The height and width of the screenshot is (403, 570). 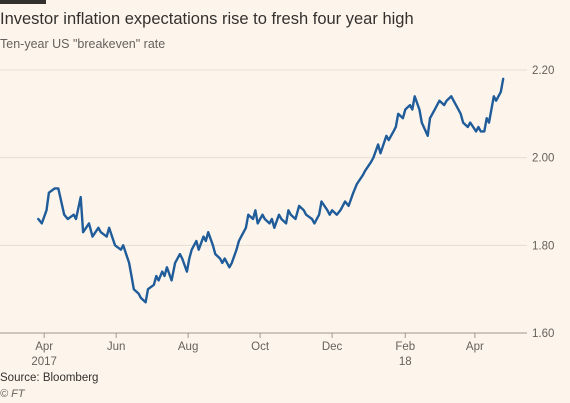 I want to click on x-tick-label-4: Dec, so click(x=332, y=347).